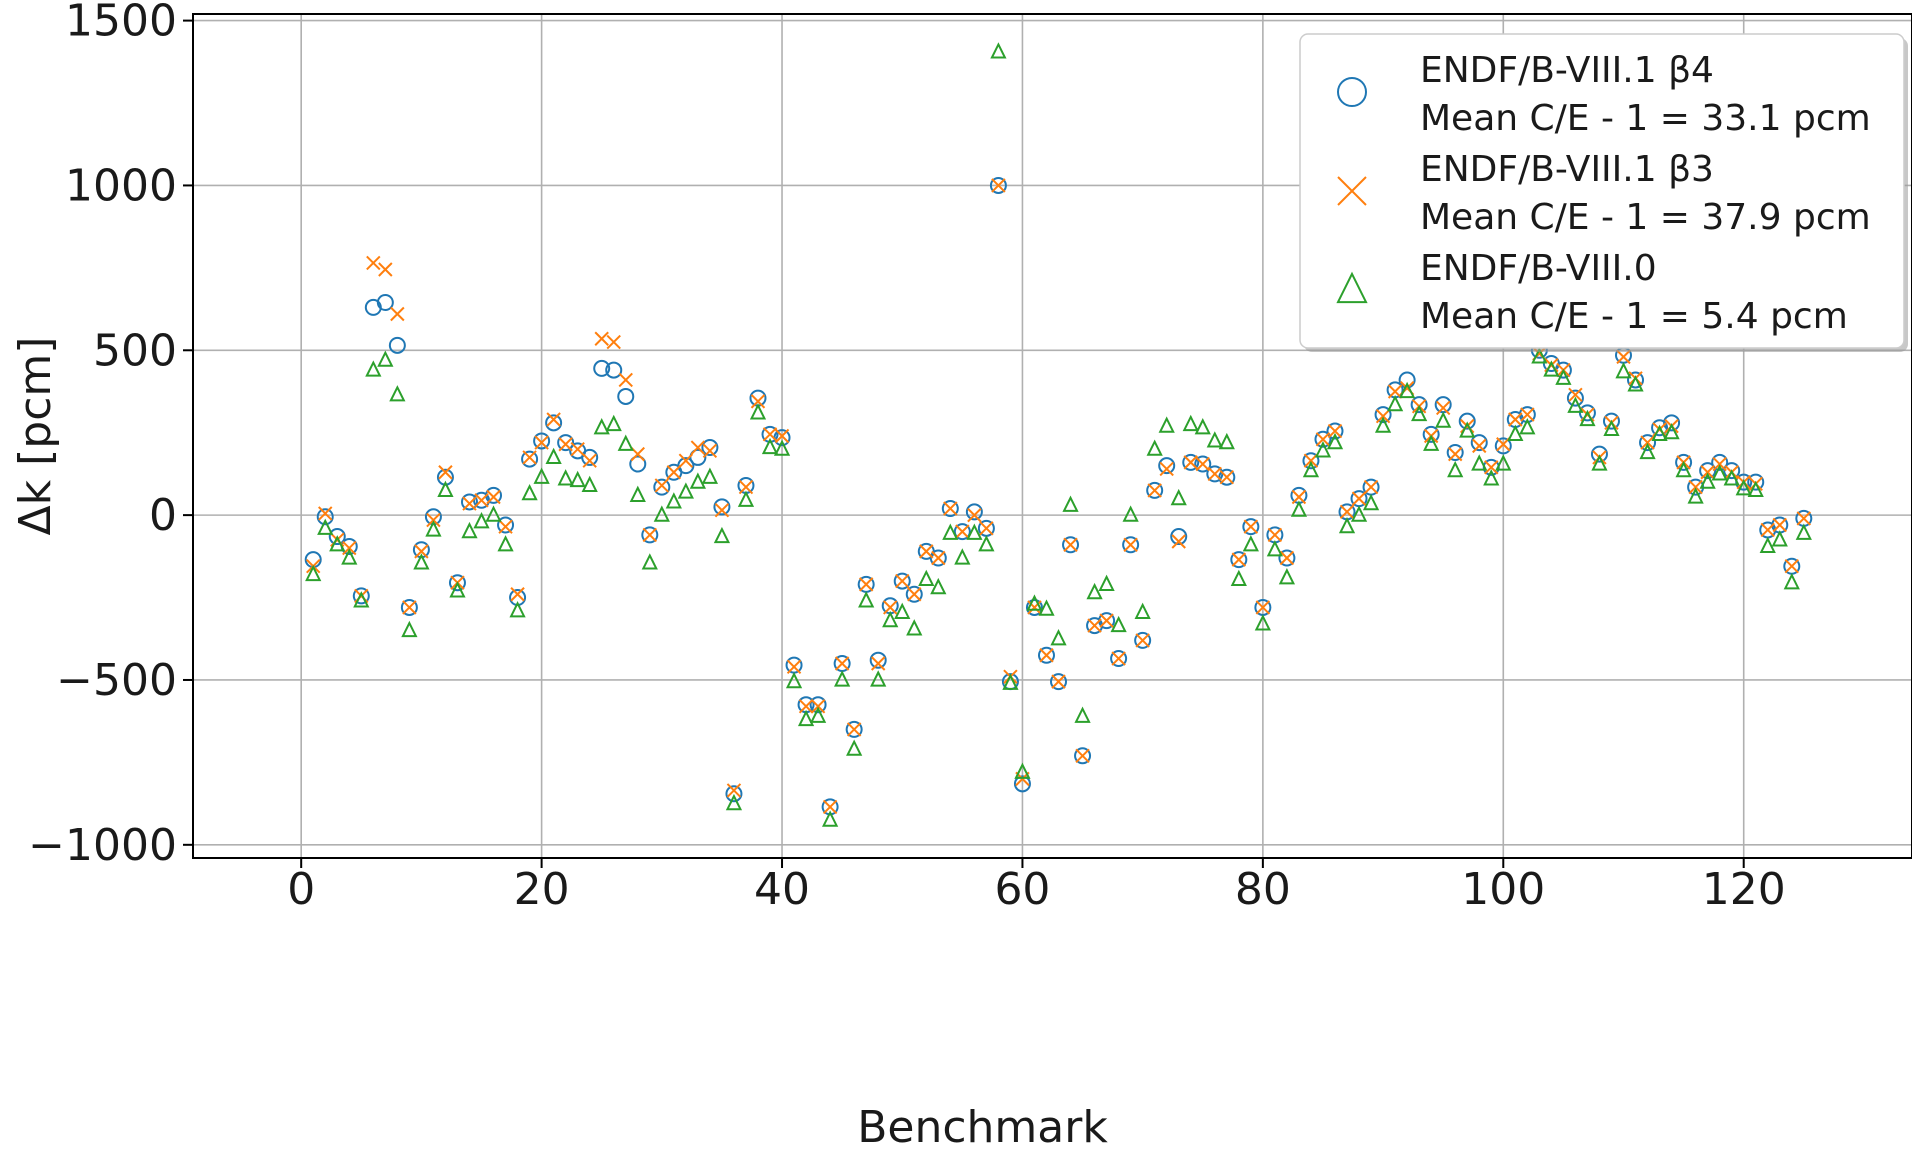  What do you see at coordinates (782, 889) in the screenshot?
I see `x-tick-label: 40` at bounding box center [782, 889].